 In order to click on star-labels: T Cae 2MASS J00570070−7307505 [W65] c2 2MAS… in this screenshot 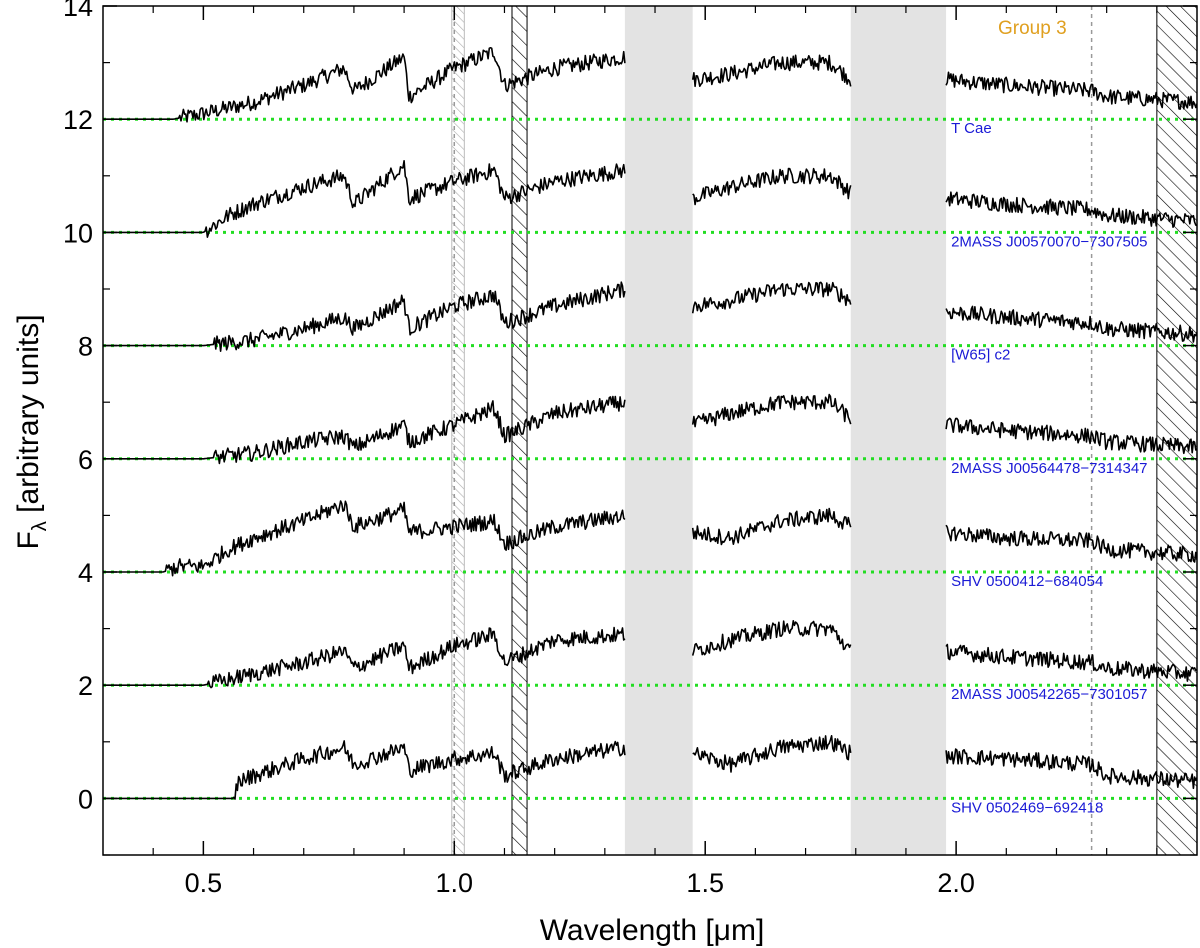, I will do `click(1049, 468)`.